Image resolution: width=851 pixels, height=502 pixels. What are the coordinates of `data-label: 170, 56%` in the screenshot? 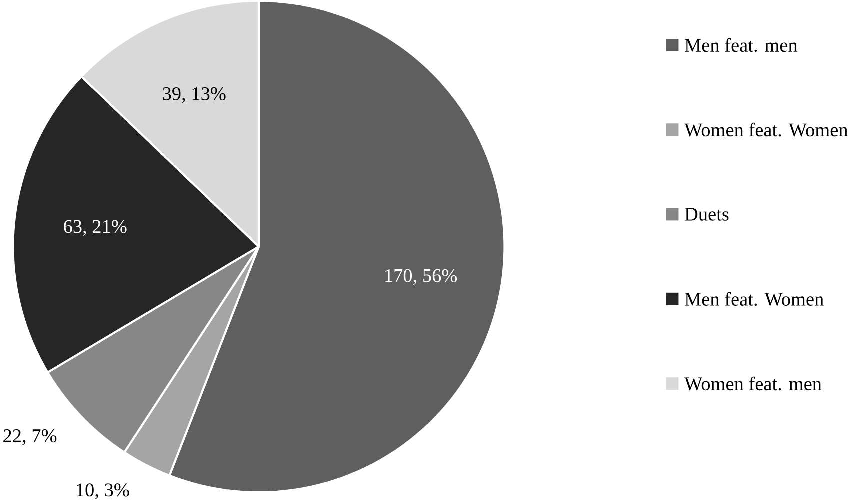 It's located at (422, 277).